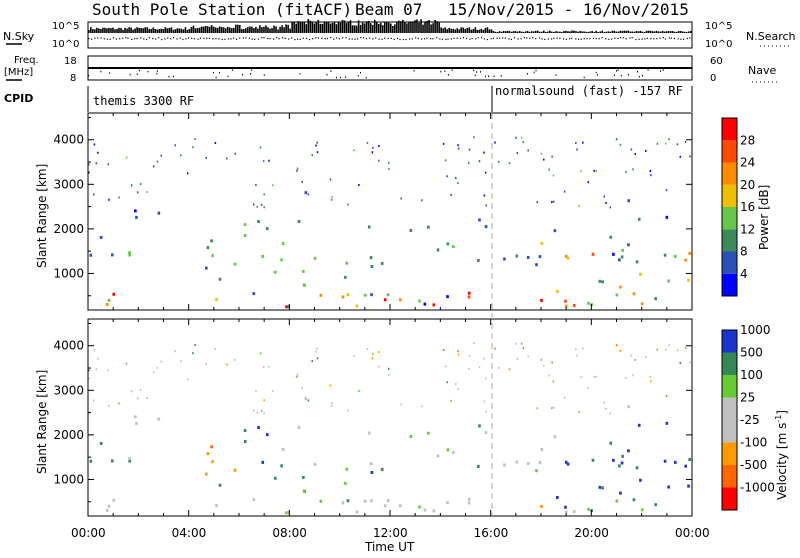 The height and width of the screenshot is (558, 800). Describe the element at coordinates (68, 140) in the screenshot. I see `y-tick-label: 4000` at that location.